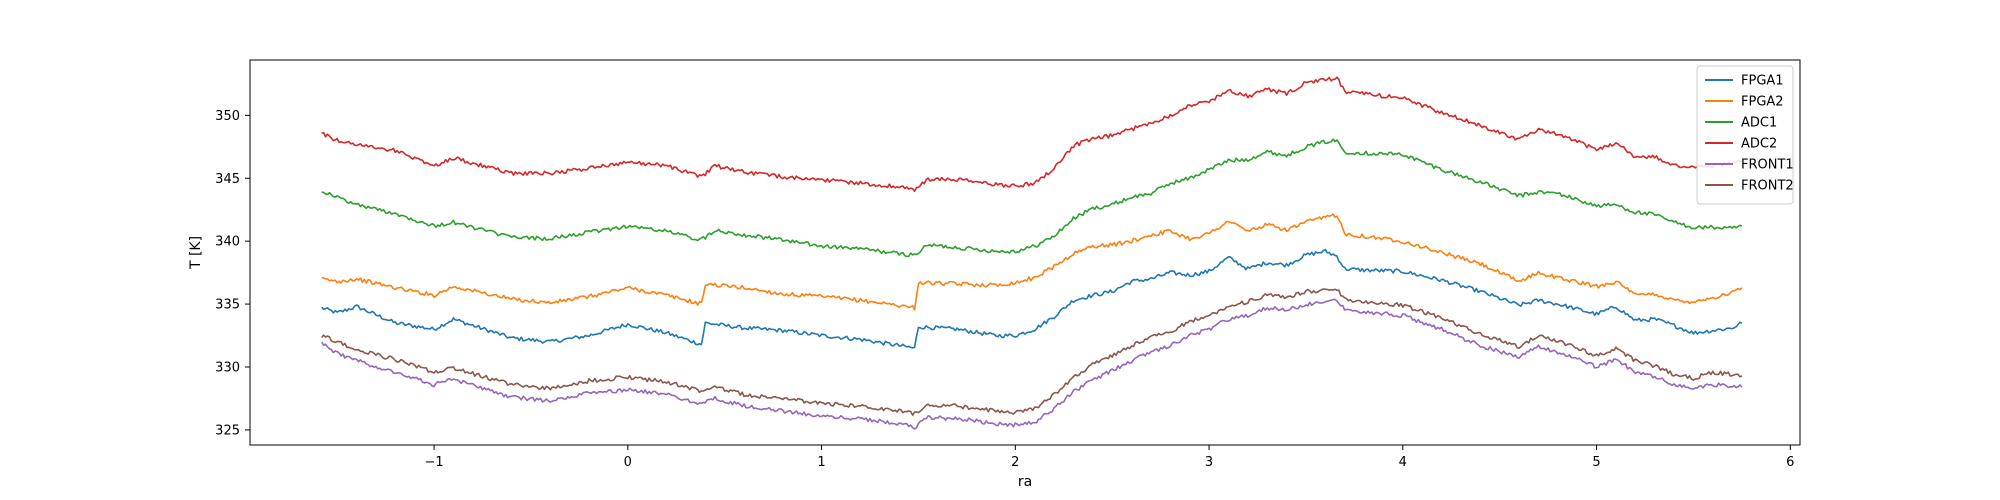 The image size is (2000, 500). What do you see at coordinates (1767, 186) in the screenshot?
I see `legend-label-front2: FRONT2` at bounding box center [1767, 186].